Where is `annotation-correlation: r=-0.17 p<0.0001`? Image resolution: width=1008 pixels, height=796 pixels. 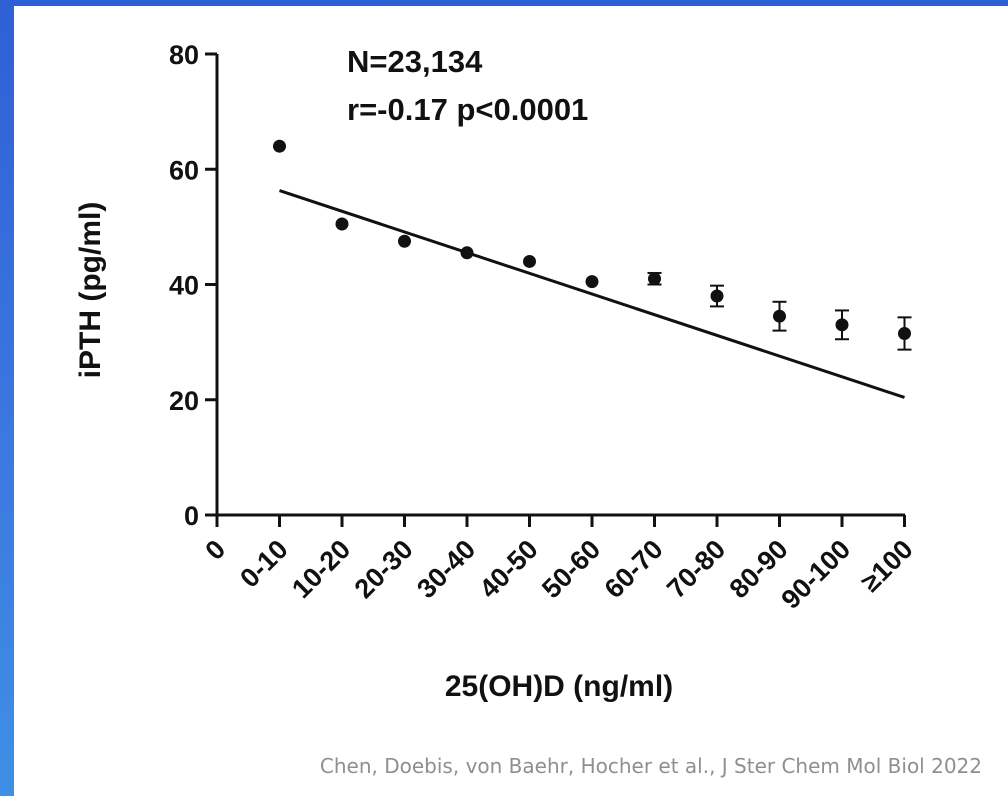
annotation-correlation: r=-0.17 p<0.0001 is located at coordinates (467, 109).